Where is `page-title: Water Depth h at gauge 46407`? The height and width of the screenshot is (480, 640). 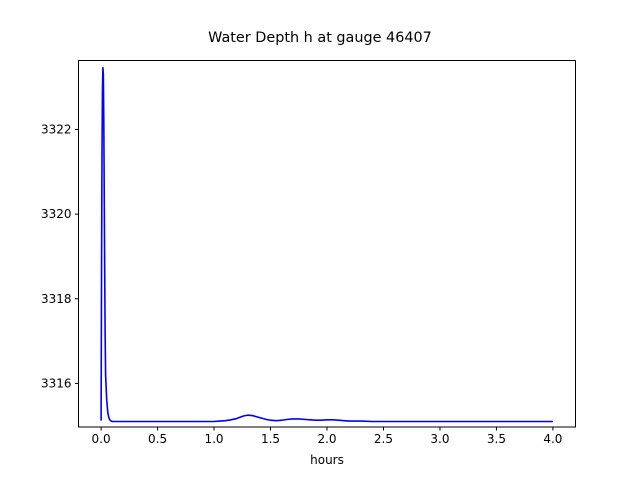
page-title: Water Depth h at gauge 46407 is located at coordinates (320, 38).